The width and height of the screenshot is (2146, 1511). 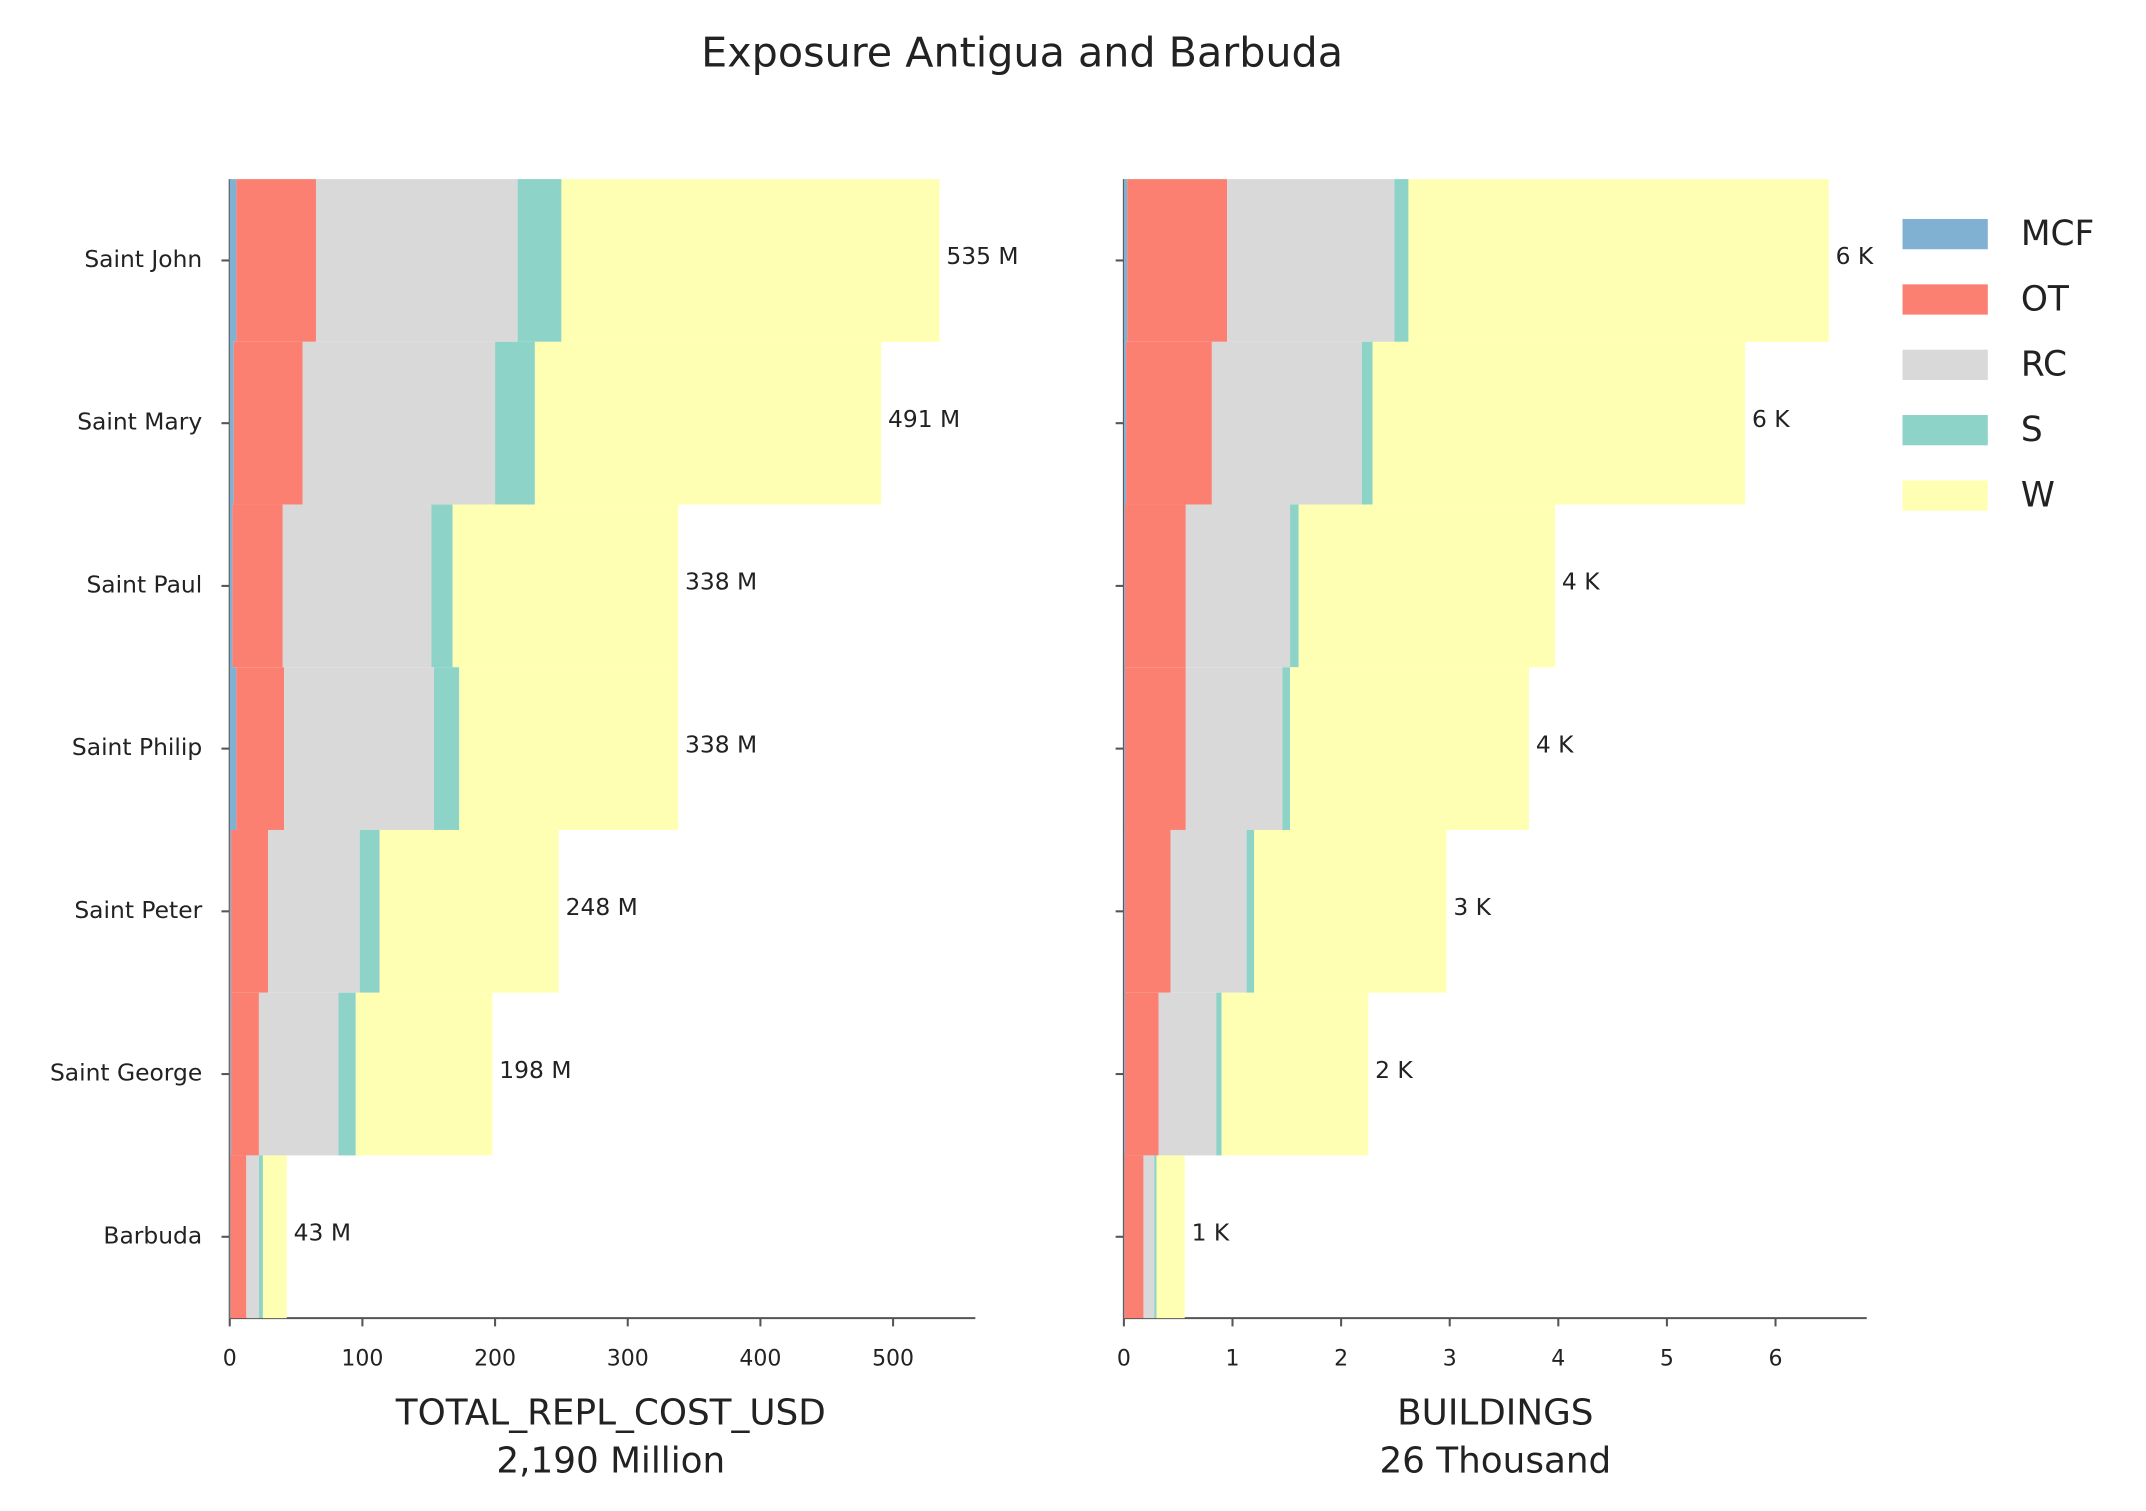 I want to click on y-tick-label: Saint Mary, so click(x=139, y=422).